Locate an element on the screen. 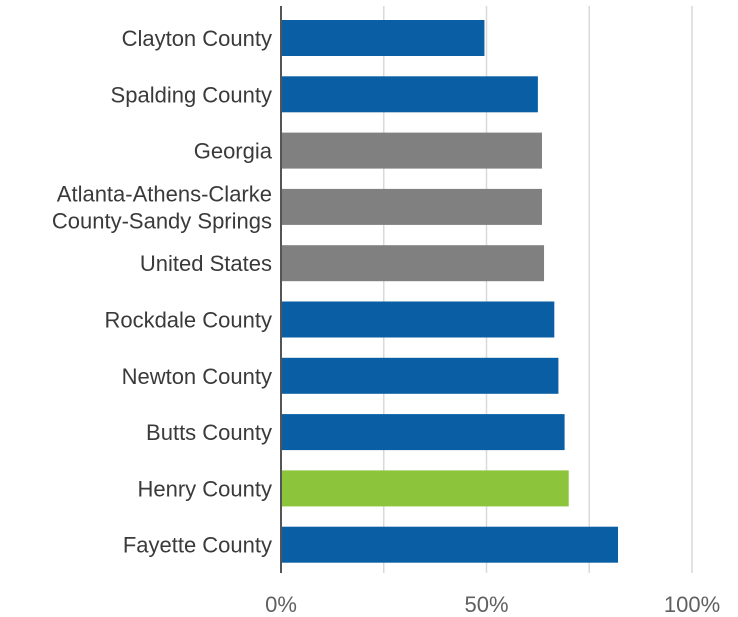 This screenshot has height=617, width=738. category-label: Georgia is located at coordinates (233, 151).